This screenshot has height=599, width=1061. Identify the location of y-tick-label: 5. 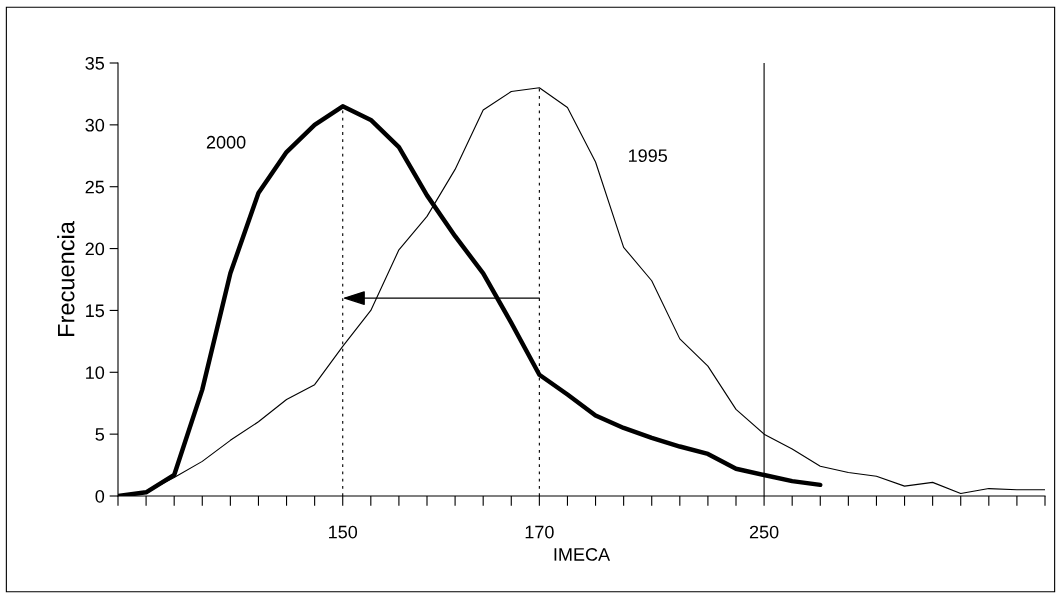
(100, 434).